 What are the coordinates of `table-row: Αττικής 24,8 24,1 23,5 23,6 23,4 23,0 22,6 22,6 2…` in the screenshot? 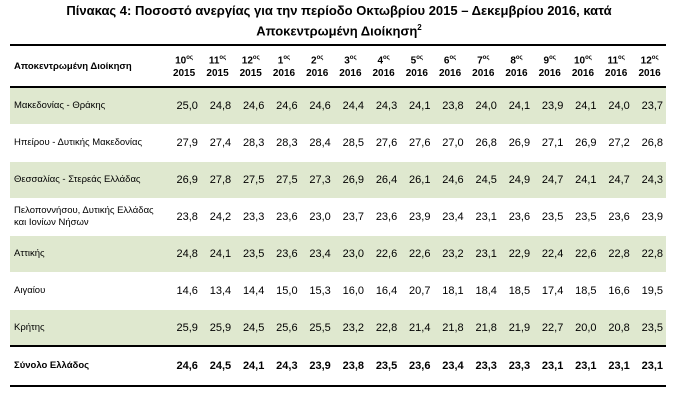 It's located at (338, 254).